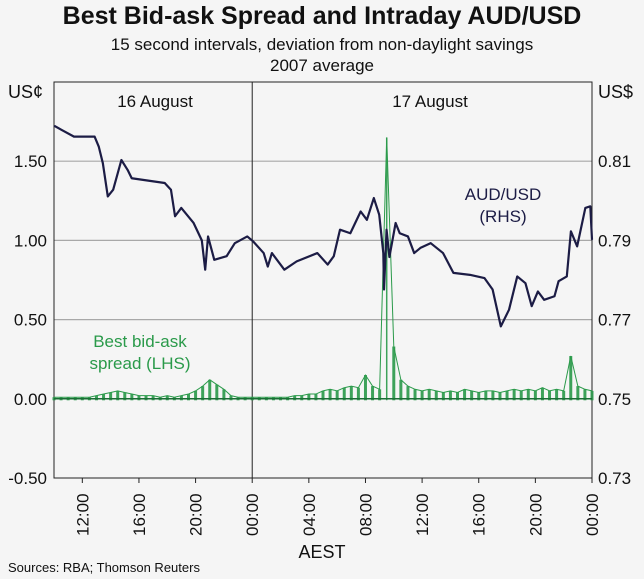  I want to click on x-tick-label: 08:00, so click(365, 514).